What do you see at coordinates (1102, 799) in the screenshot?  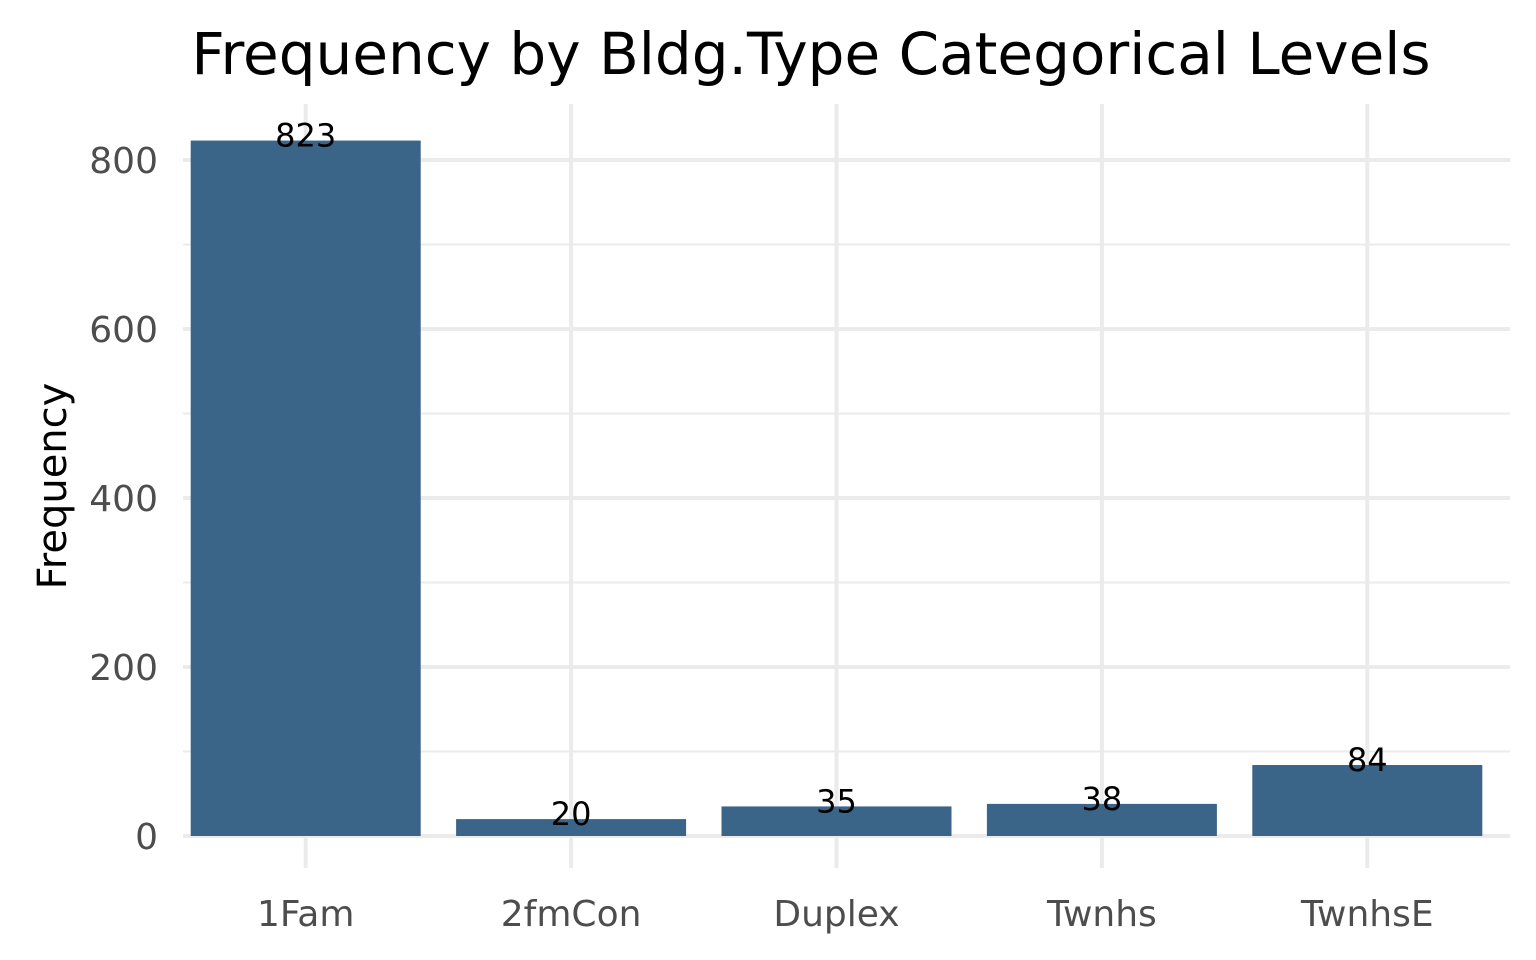 I see `data-label-Twnhs: 38` at bounding box center [1102, 799].